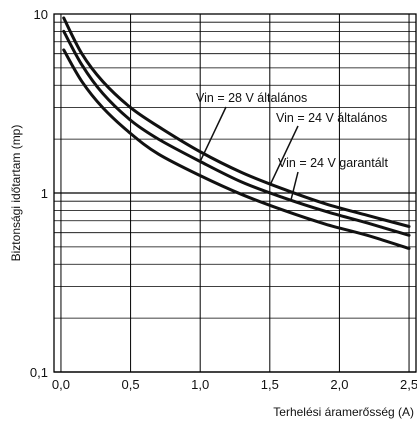  Describe the element at coordinates (16, 193) in the screenshot. I see `y-axis-label: Biztonsági időtartam (mp)` at that location.